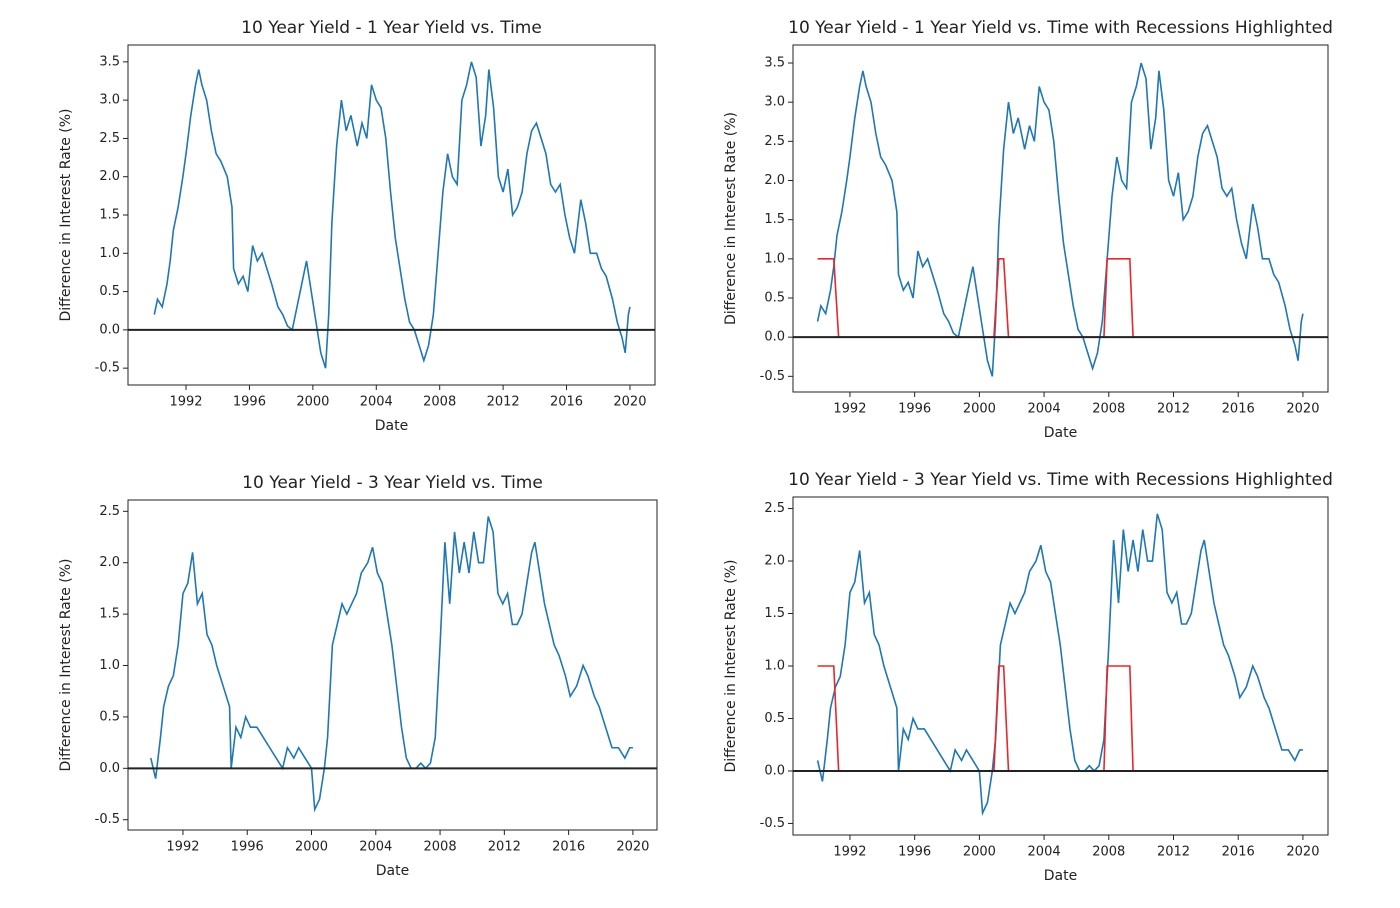 This screenshot has height=908, width=1400. Describe the element at coordinates (391, 28) in the screenshot. I see `chart-title: 10 Year Yield - 1 Year Yield vs. Time` at that location.